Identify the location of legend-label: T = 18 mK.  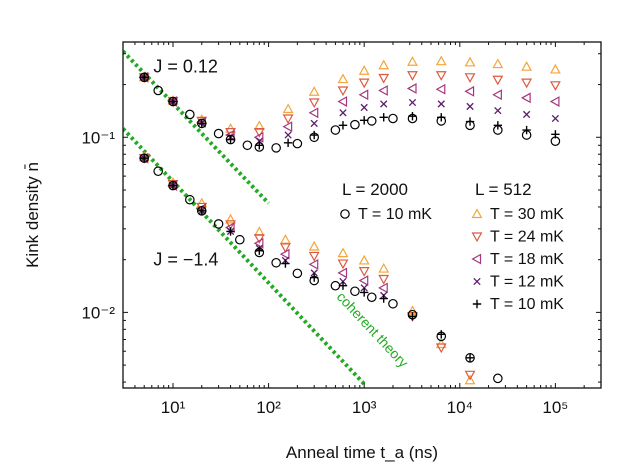
(527, 259).